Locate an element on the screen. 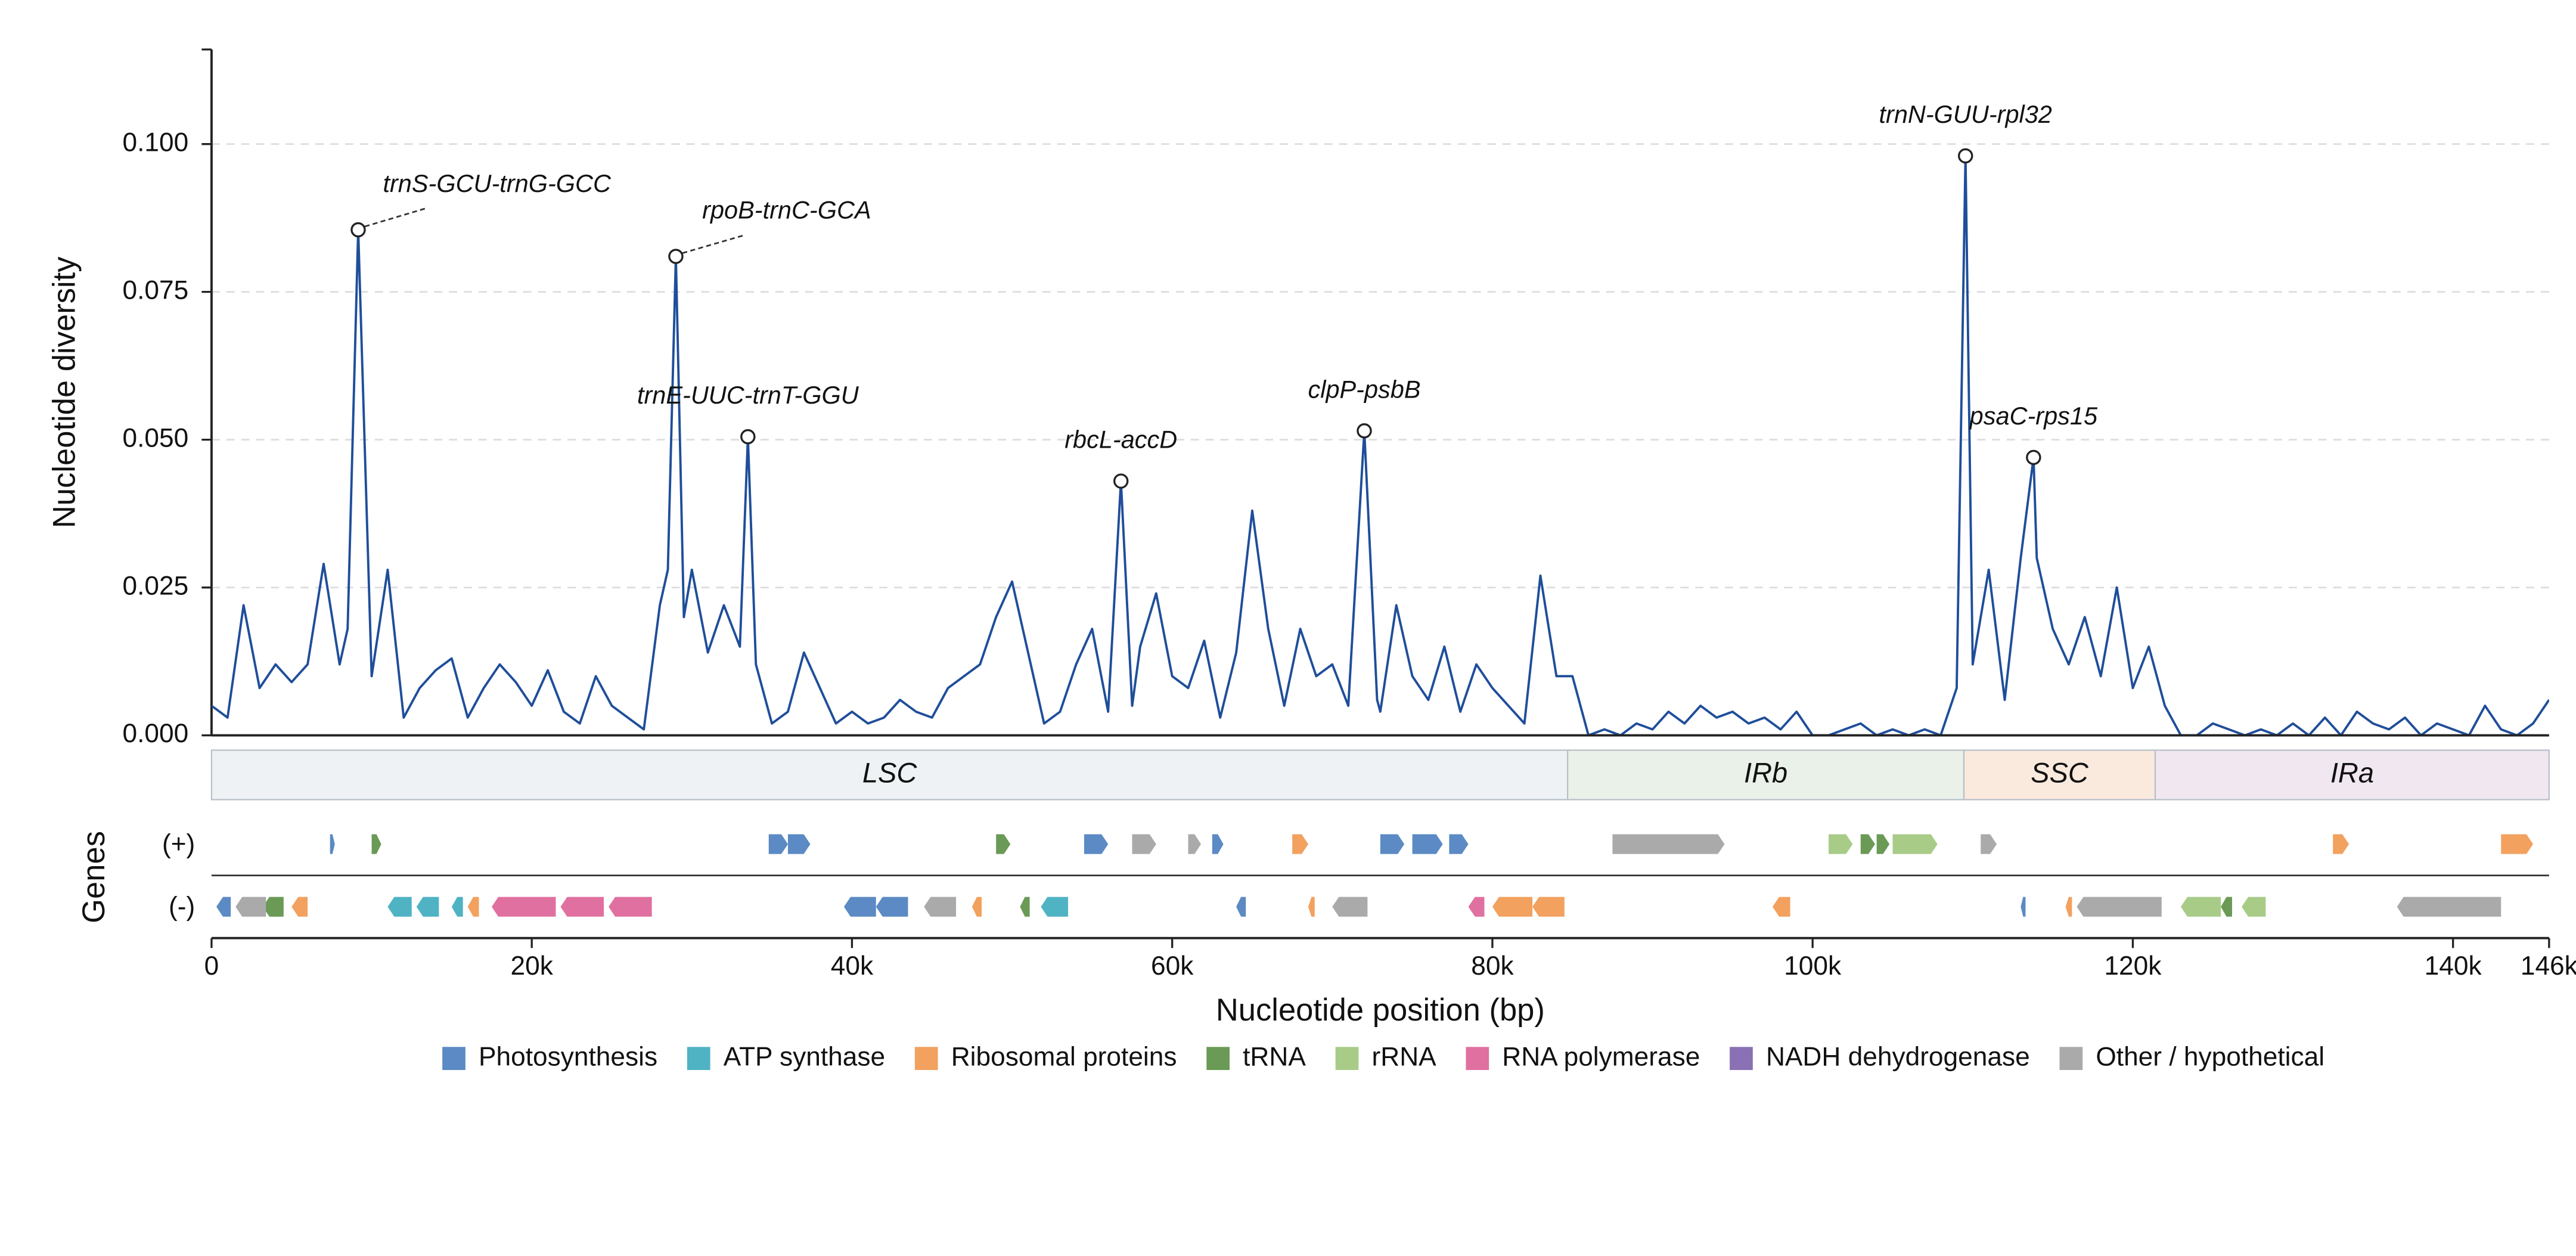 The height and width of the screenshot is (1256, 2576). x-axis-label: Nucleotide position (bp) is located at coordinates (1380, 1011).